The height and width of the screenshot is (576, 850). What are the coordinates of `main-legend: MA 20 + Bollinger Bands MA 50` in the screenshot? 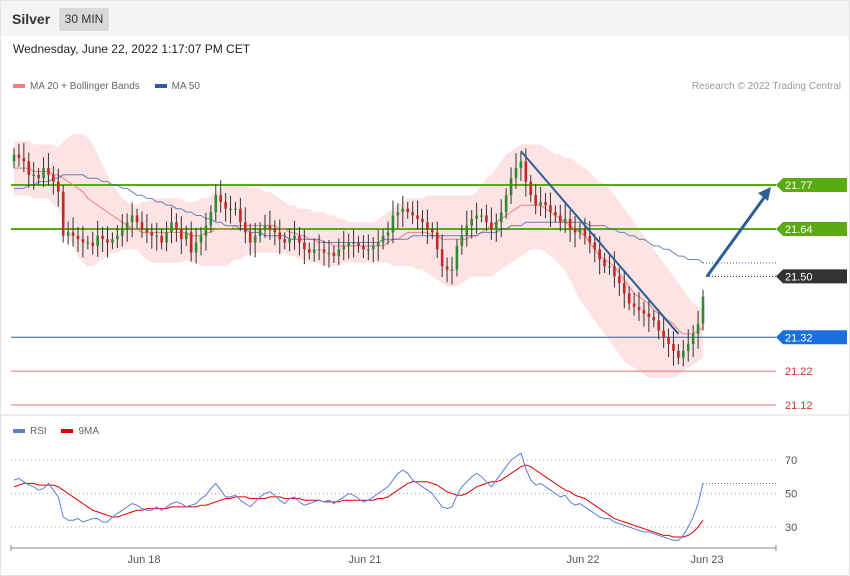 It's located at (112, 86).